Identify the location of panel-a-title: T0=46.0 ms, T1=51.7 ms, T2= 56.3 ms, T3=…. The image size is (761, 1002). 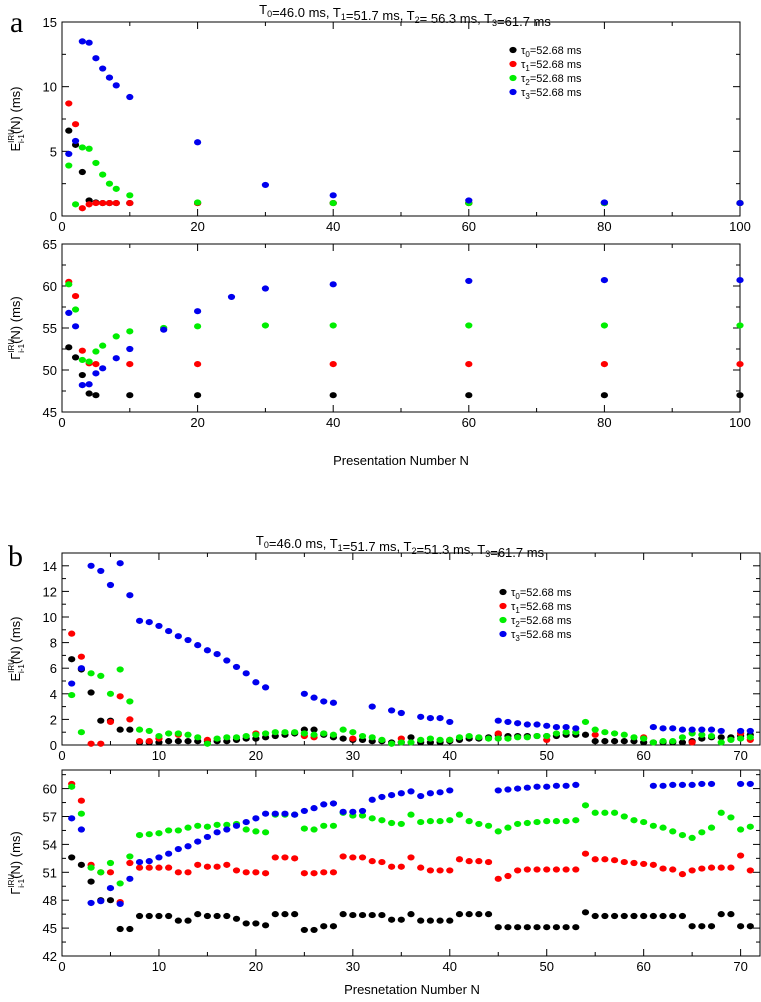
(405, 15).